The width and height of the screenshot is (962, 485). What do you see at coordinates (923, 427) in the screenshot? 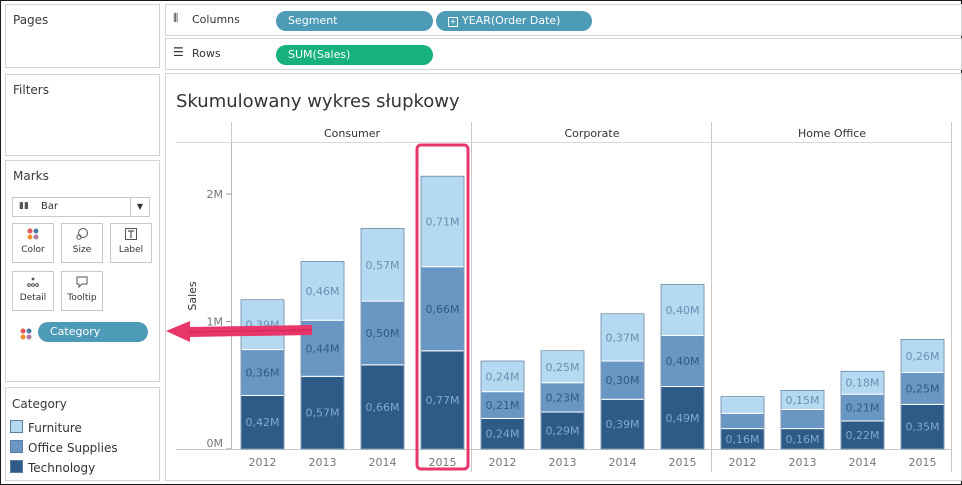
I see `bar-data-label: 0,35M` at bounding box center [923, 427].